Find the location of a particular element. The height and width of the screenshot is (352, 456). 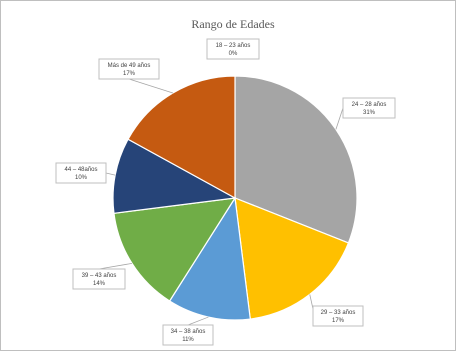

pie-slice-34-38-a-os is located at coordinates (209, 258).